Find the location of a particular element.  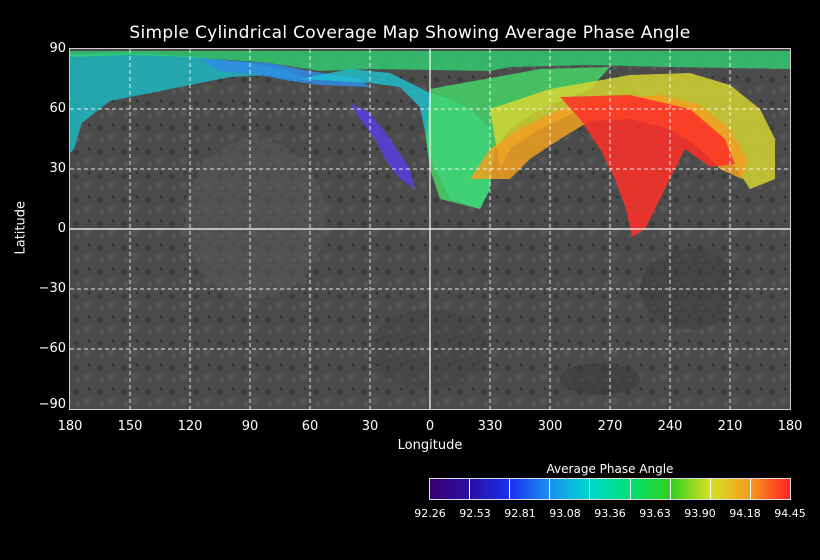

y-tick-label: −30 is located at coordinates (52, 288).